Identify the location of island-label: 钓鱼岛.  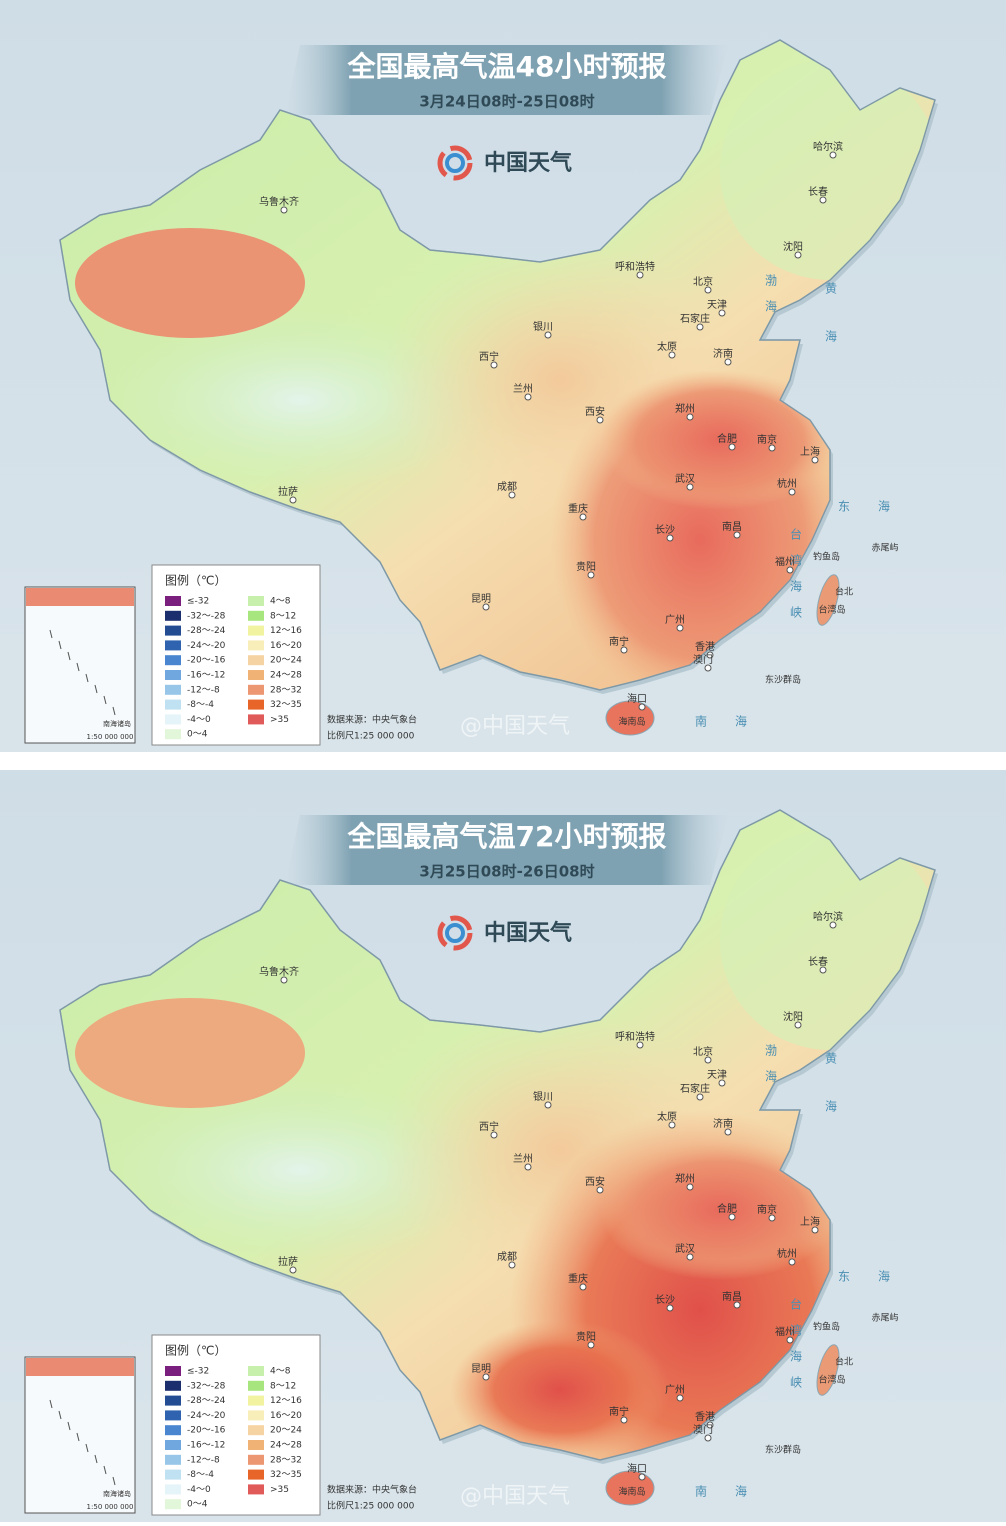
(826, 1327).